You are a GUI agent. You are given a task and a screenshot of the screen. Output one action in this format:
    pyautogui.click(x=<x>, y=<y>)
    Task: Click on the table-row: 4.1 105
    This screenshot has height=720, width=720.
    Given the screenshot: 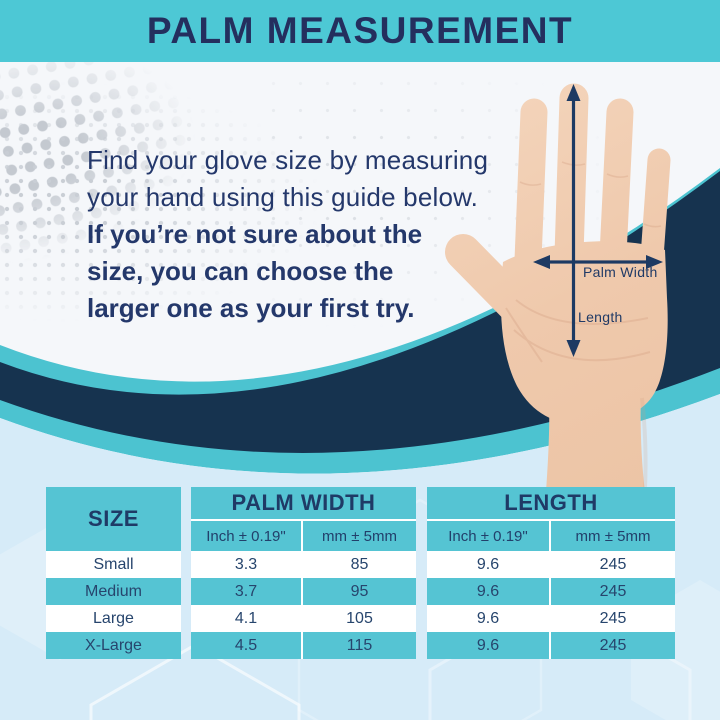 What is the action you would take?
    pyautogui.click(x=303, y=618)
    